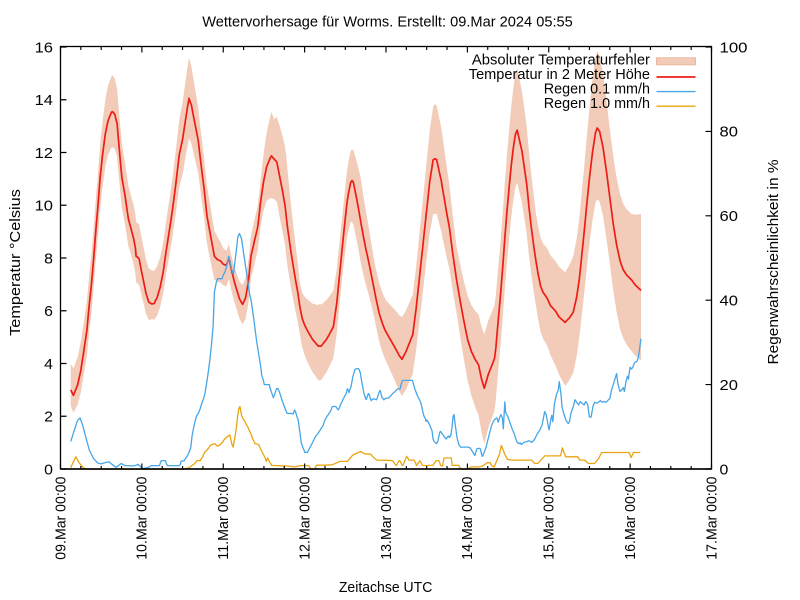 This screenshot has width=800, height=600. What do you see at coordinates (561, 60) in the screenshot?
I see `svg-text: Absoluter Temperaturfehler` at bounding box center [561, 60].